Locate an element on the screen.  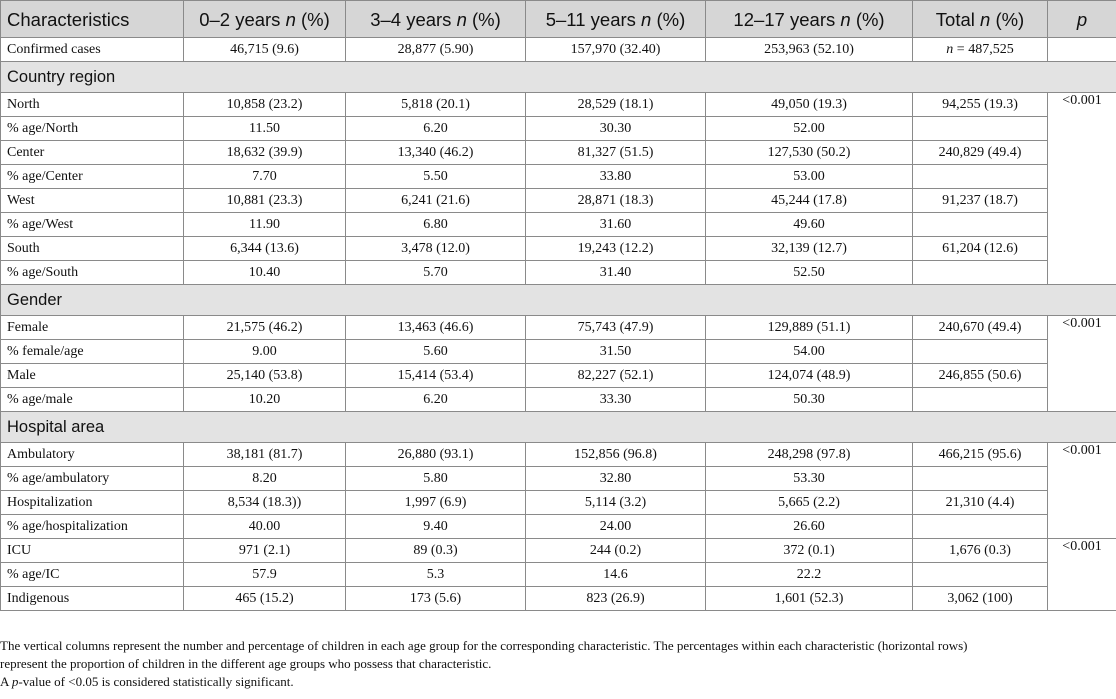
cell-12-17: 53.30 is located at coordinates (809, 478).